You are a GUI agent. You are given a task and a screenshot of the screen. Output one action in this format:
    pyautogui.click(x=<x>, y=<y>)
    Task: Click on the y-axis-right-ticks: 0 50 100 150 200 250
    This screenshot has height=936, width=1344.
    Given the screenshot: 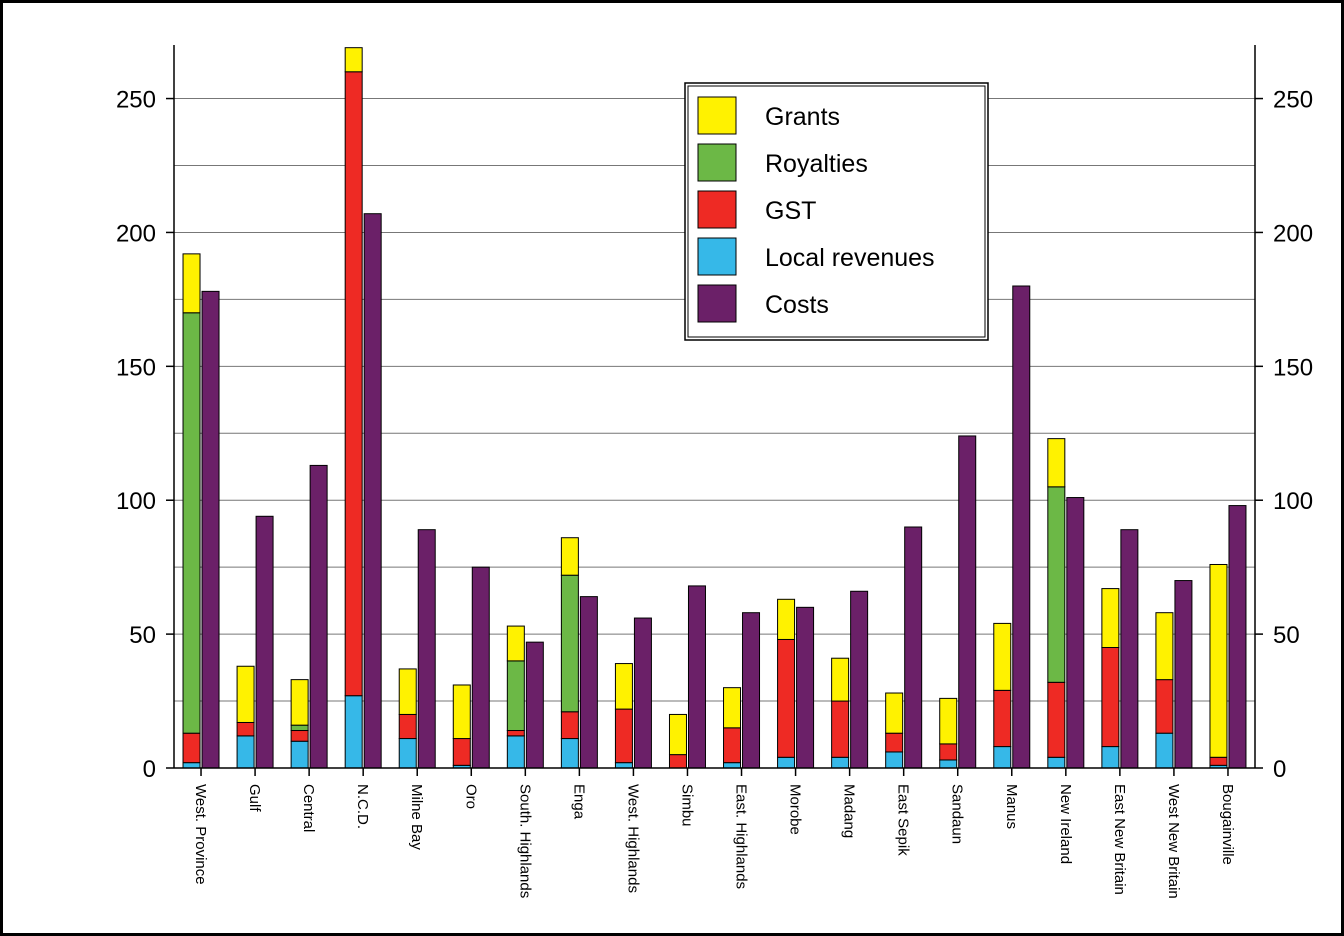 What is the action you would take?
    pyautogui.click(x=1284, y=435)
    